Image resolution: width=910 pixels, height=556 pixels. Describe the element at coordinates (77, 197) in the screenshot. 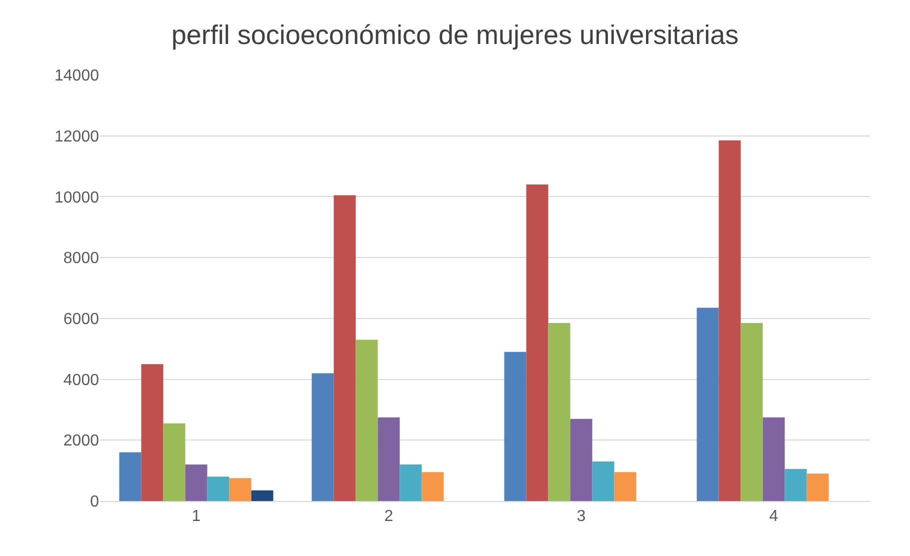

I see `y-tick-label: 10000` at that location.